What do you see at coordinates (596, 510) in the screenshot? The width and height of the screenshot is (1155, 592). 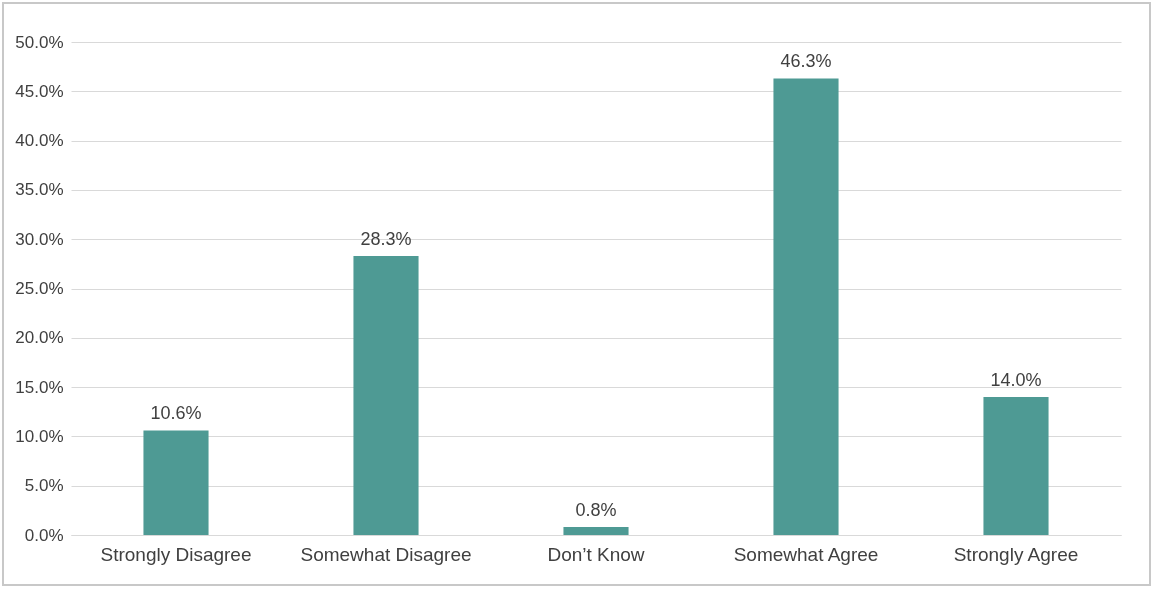 I see `data-label: 0.8%` at bounding box center [596, 510].